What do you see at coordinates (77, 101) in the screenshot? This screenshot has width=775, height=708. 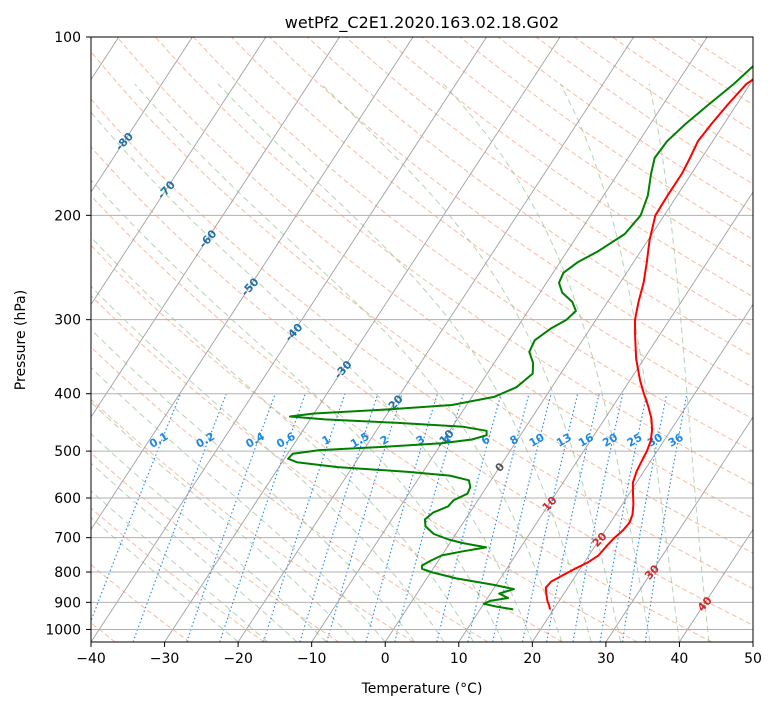 I see `isotherm-label: -90` at bounding box center [77, 101].